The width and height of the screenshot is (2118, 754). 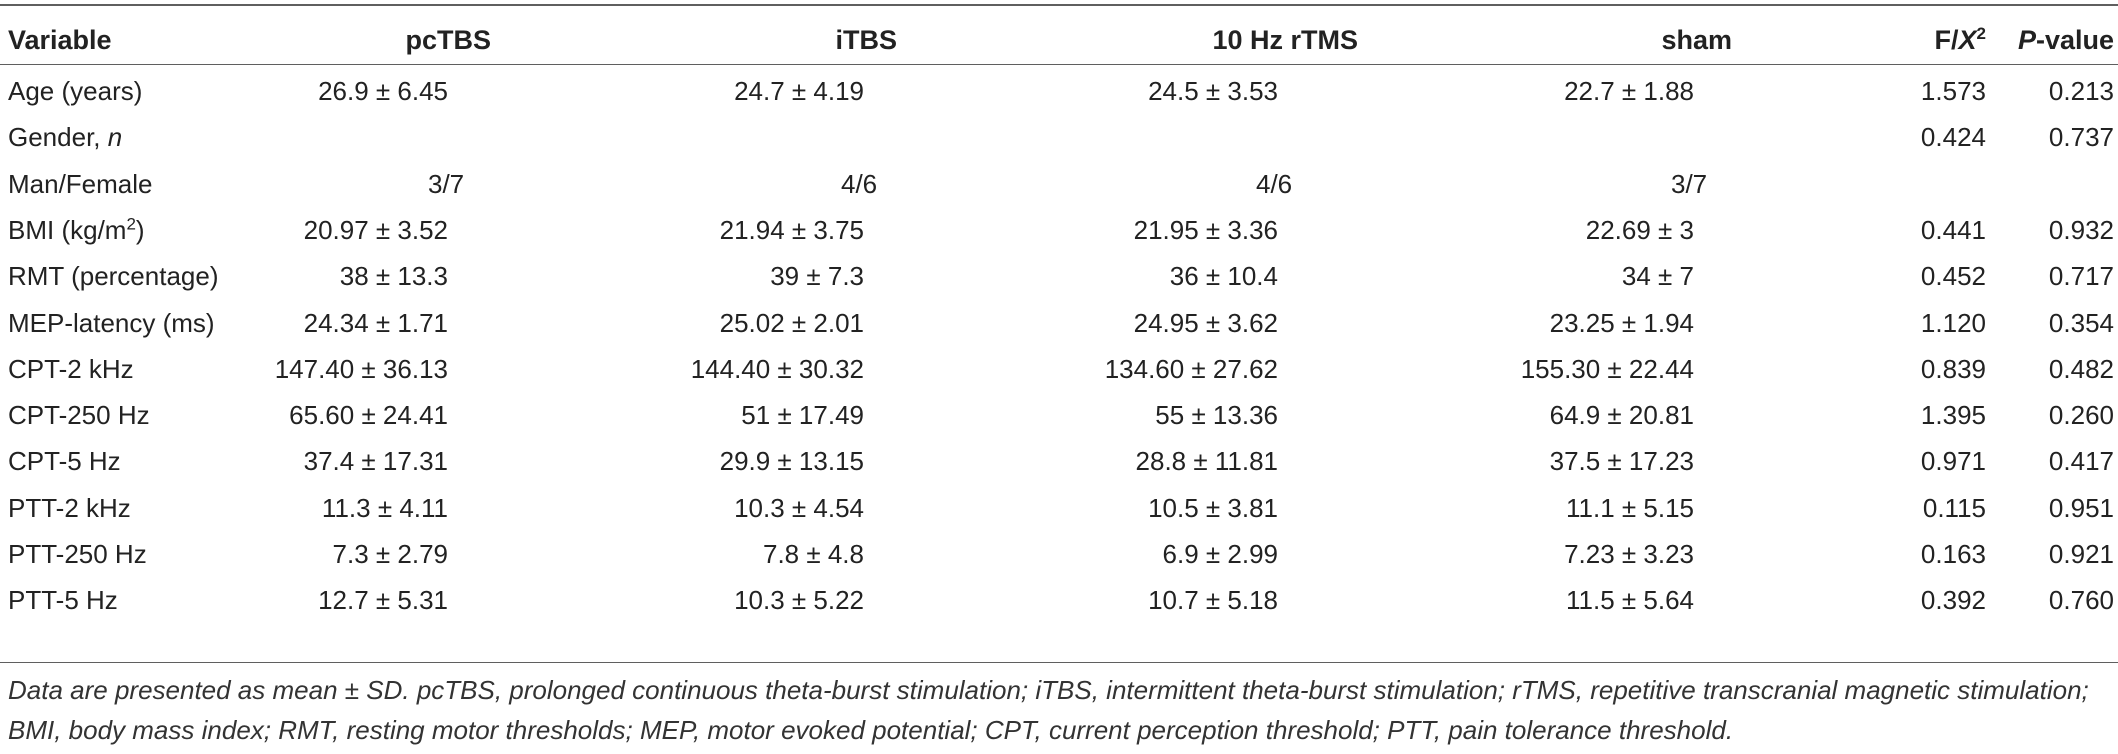 I want to click on header-rtms: 10 Hz rTMS, so click(x=1285, y=40).